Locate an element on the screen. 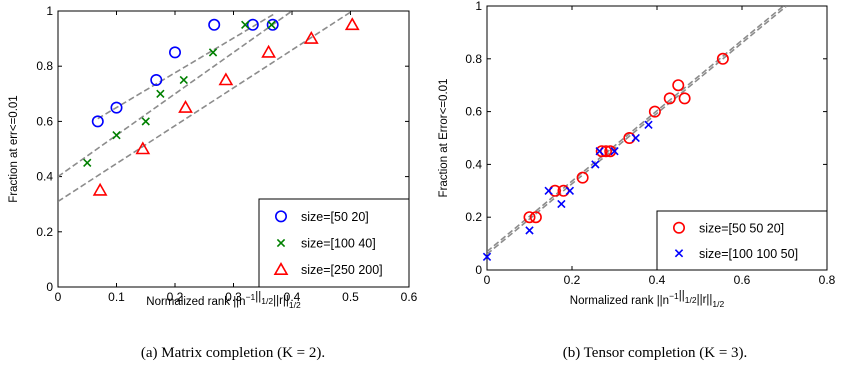  y-axis-label: Fraction at Error<=0.01 is located at coordinates (444, 138).